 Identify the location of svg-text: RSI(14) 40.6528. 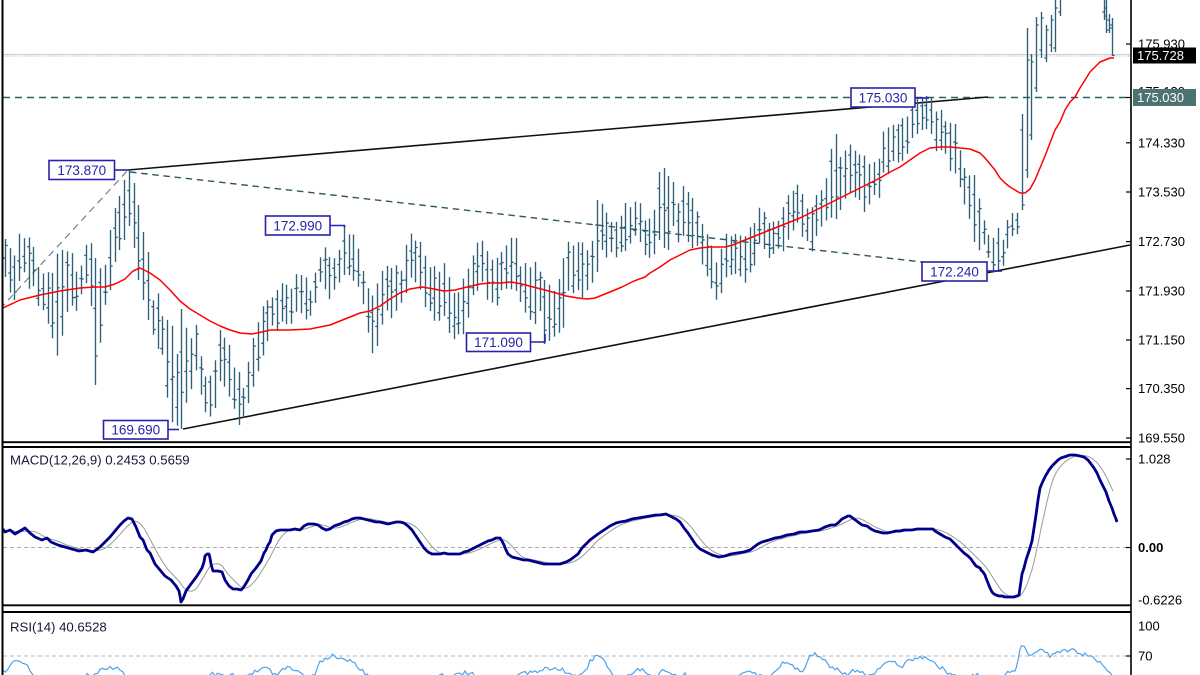
(58, 627).